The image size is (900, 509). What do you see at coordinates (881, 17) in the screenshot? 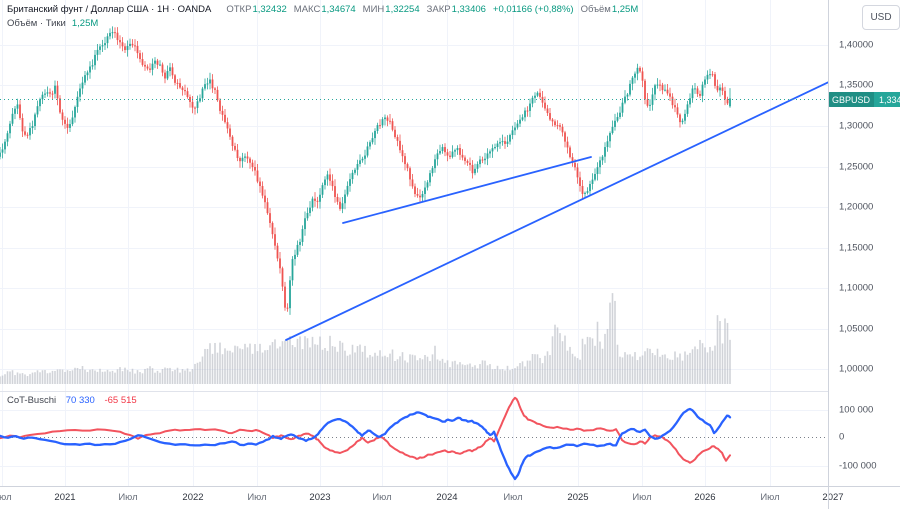
I see `currency-button: USD` at bounding box center [881, 17].